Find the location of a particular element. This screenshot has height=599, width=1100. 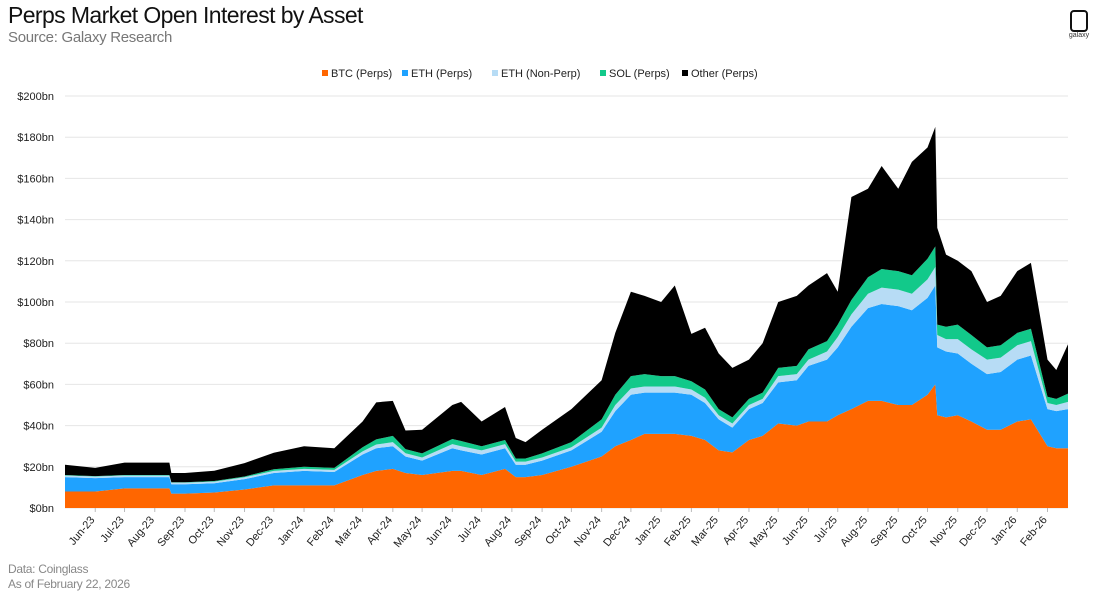

x-tick-label: Dec-23 is located at coordinates (260, 531).